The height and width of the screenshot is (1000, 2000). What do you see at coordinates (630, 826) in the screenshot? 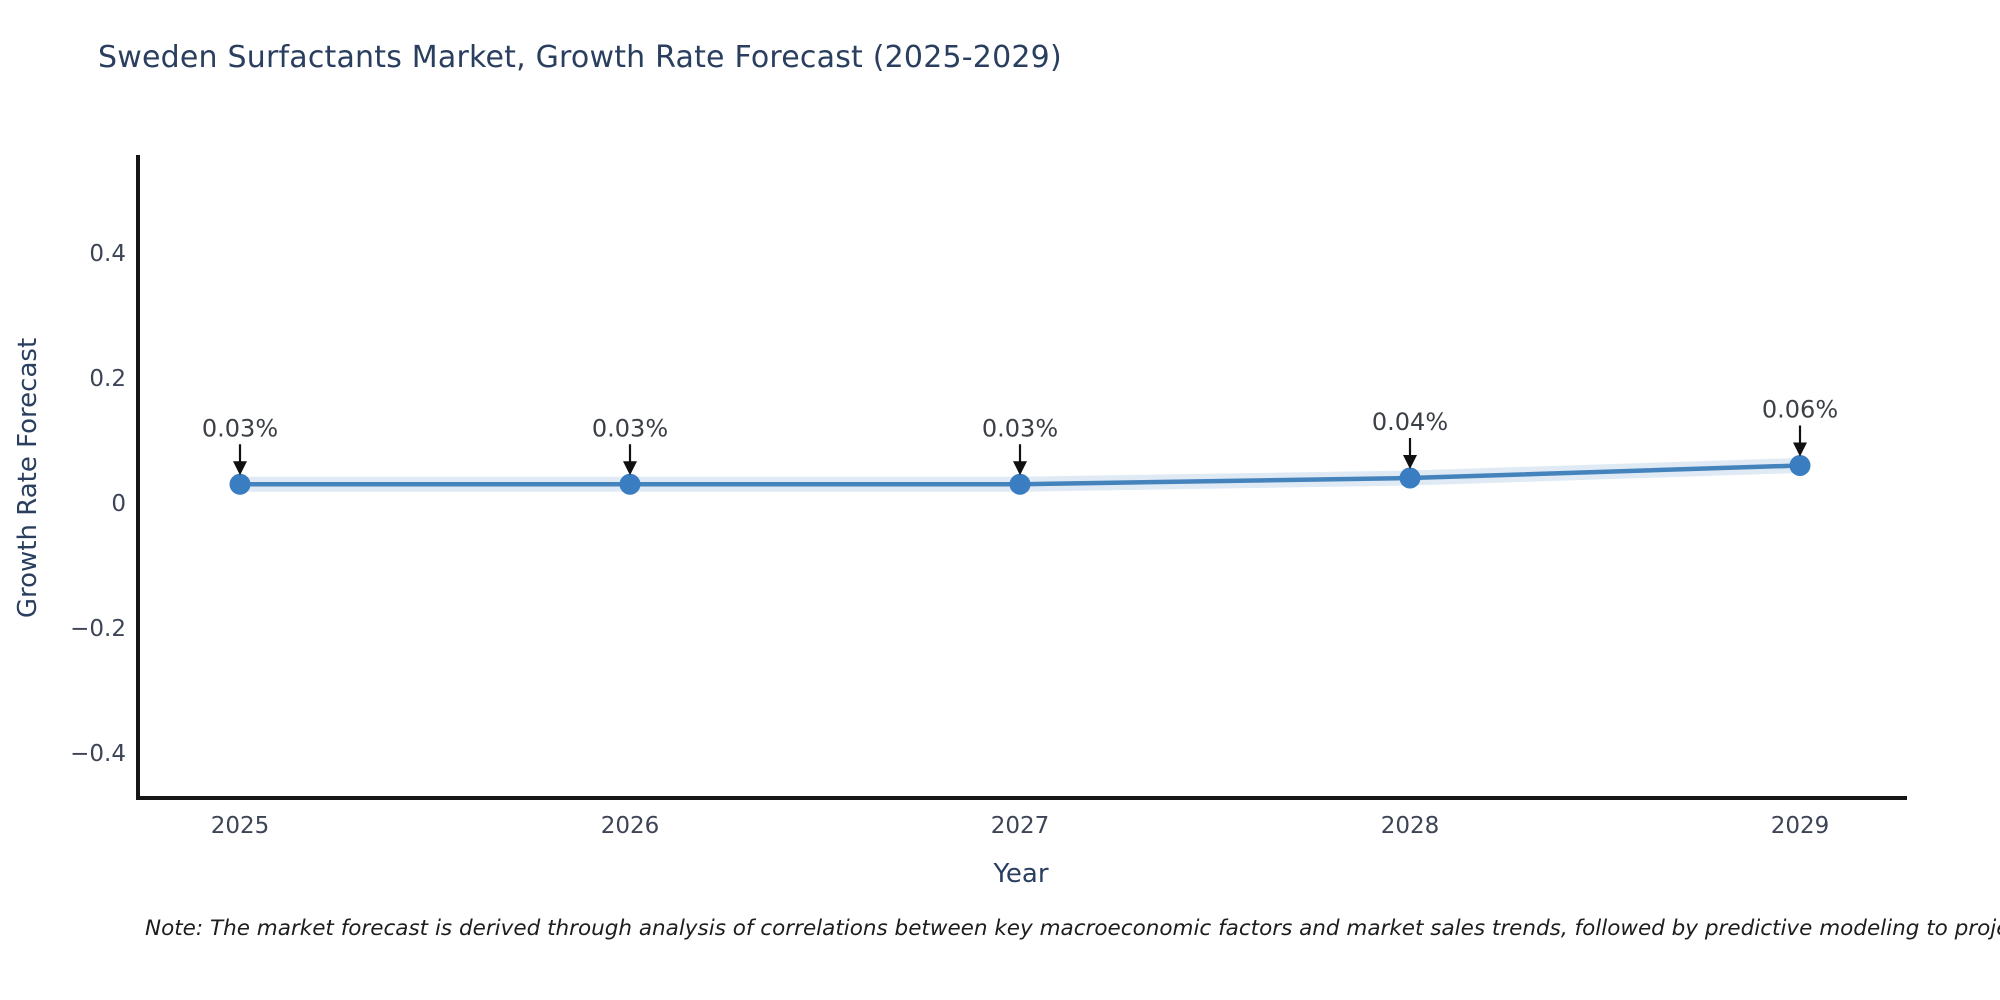
I see `x-tick-label: 2026` at bounding box center [630, 826].